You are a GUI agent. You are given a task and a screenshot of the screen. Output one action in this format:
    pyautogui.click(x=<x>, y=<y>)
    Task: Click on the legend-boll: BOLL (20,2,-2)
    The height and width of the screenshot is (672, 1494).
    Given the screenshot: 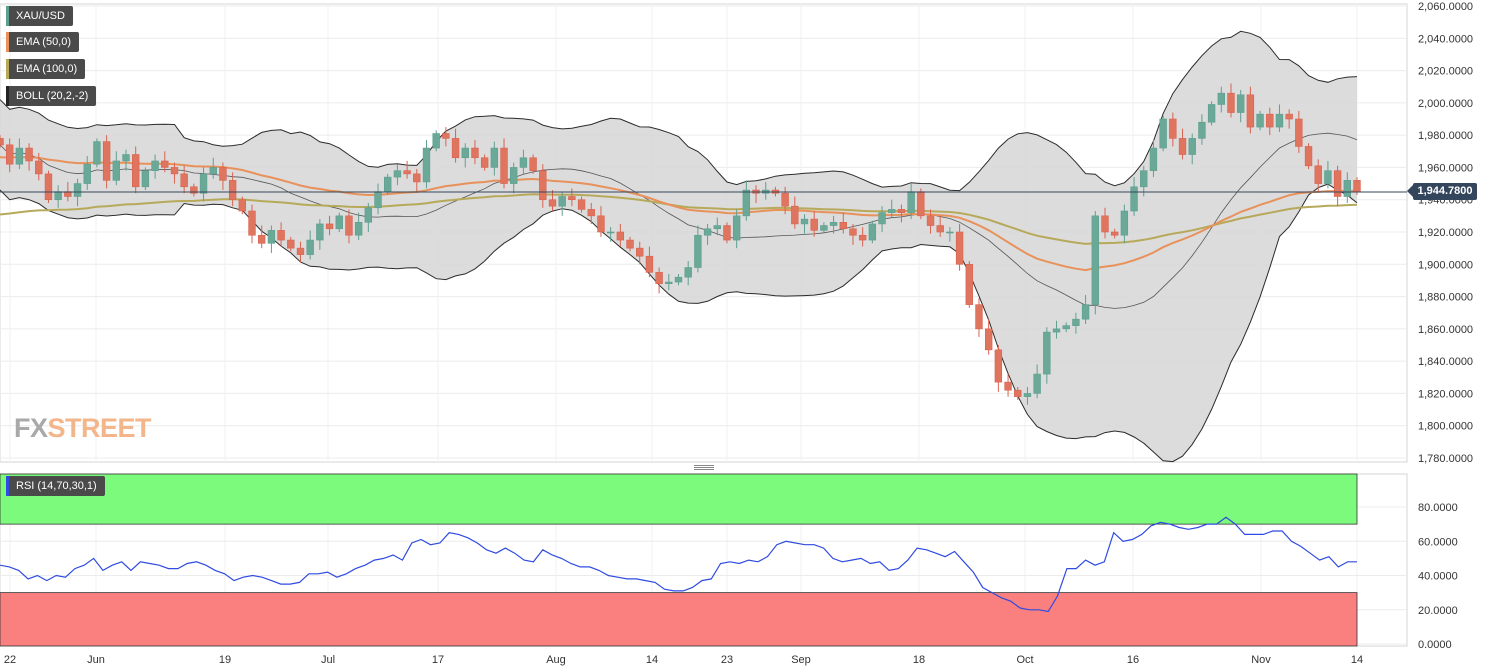 What is the action you would take?
    pyautogui.click(x=51, y=96)
    